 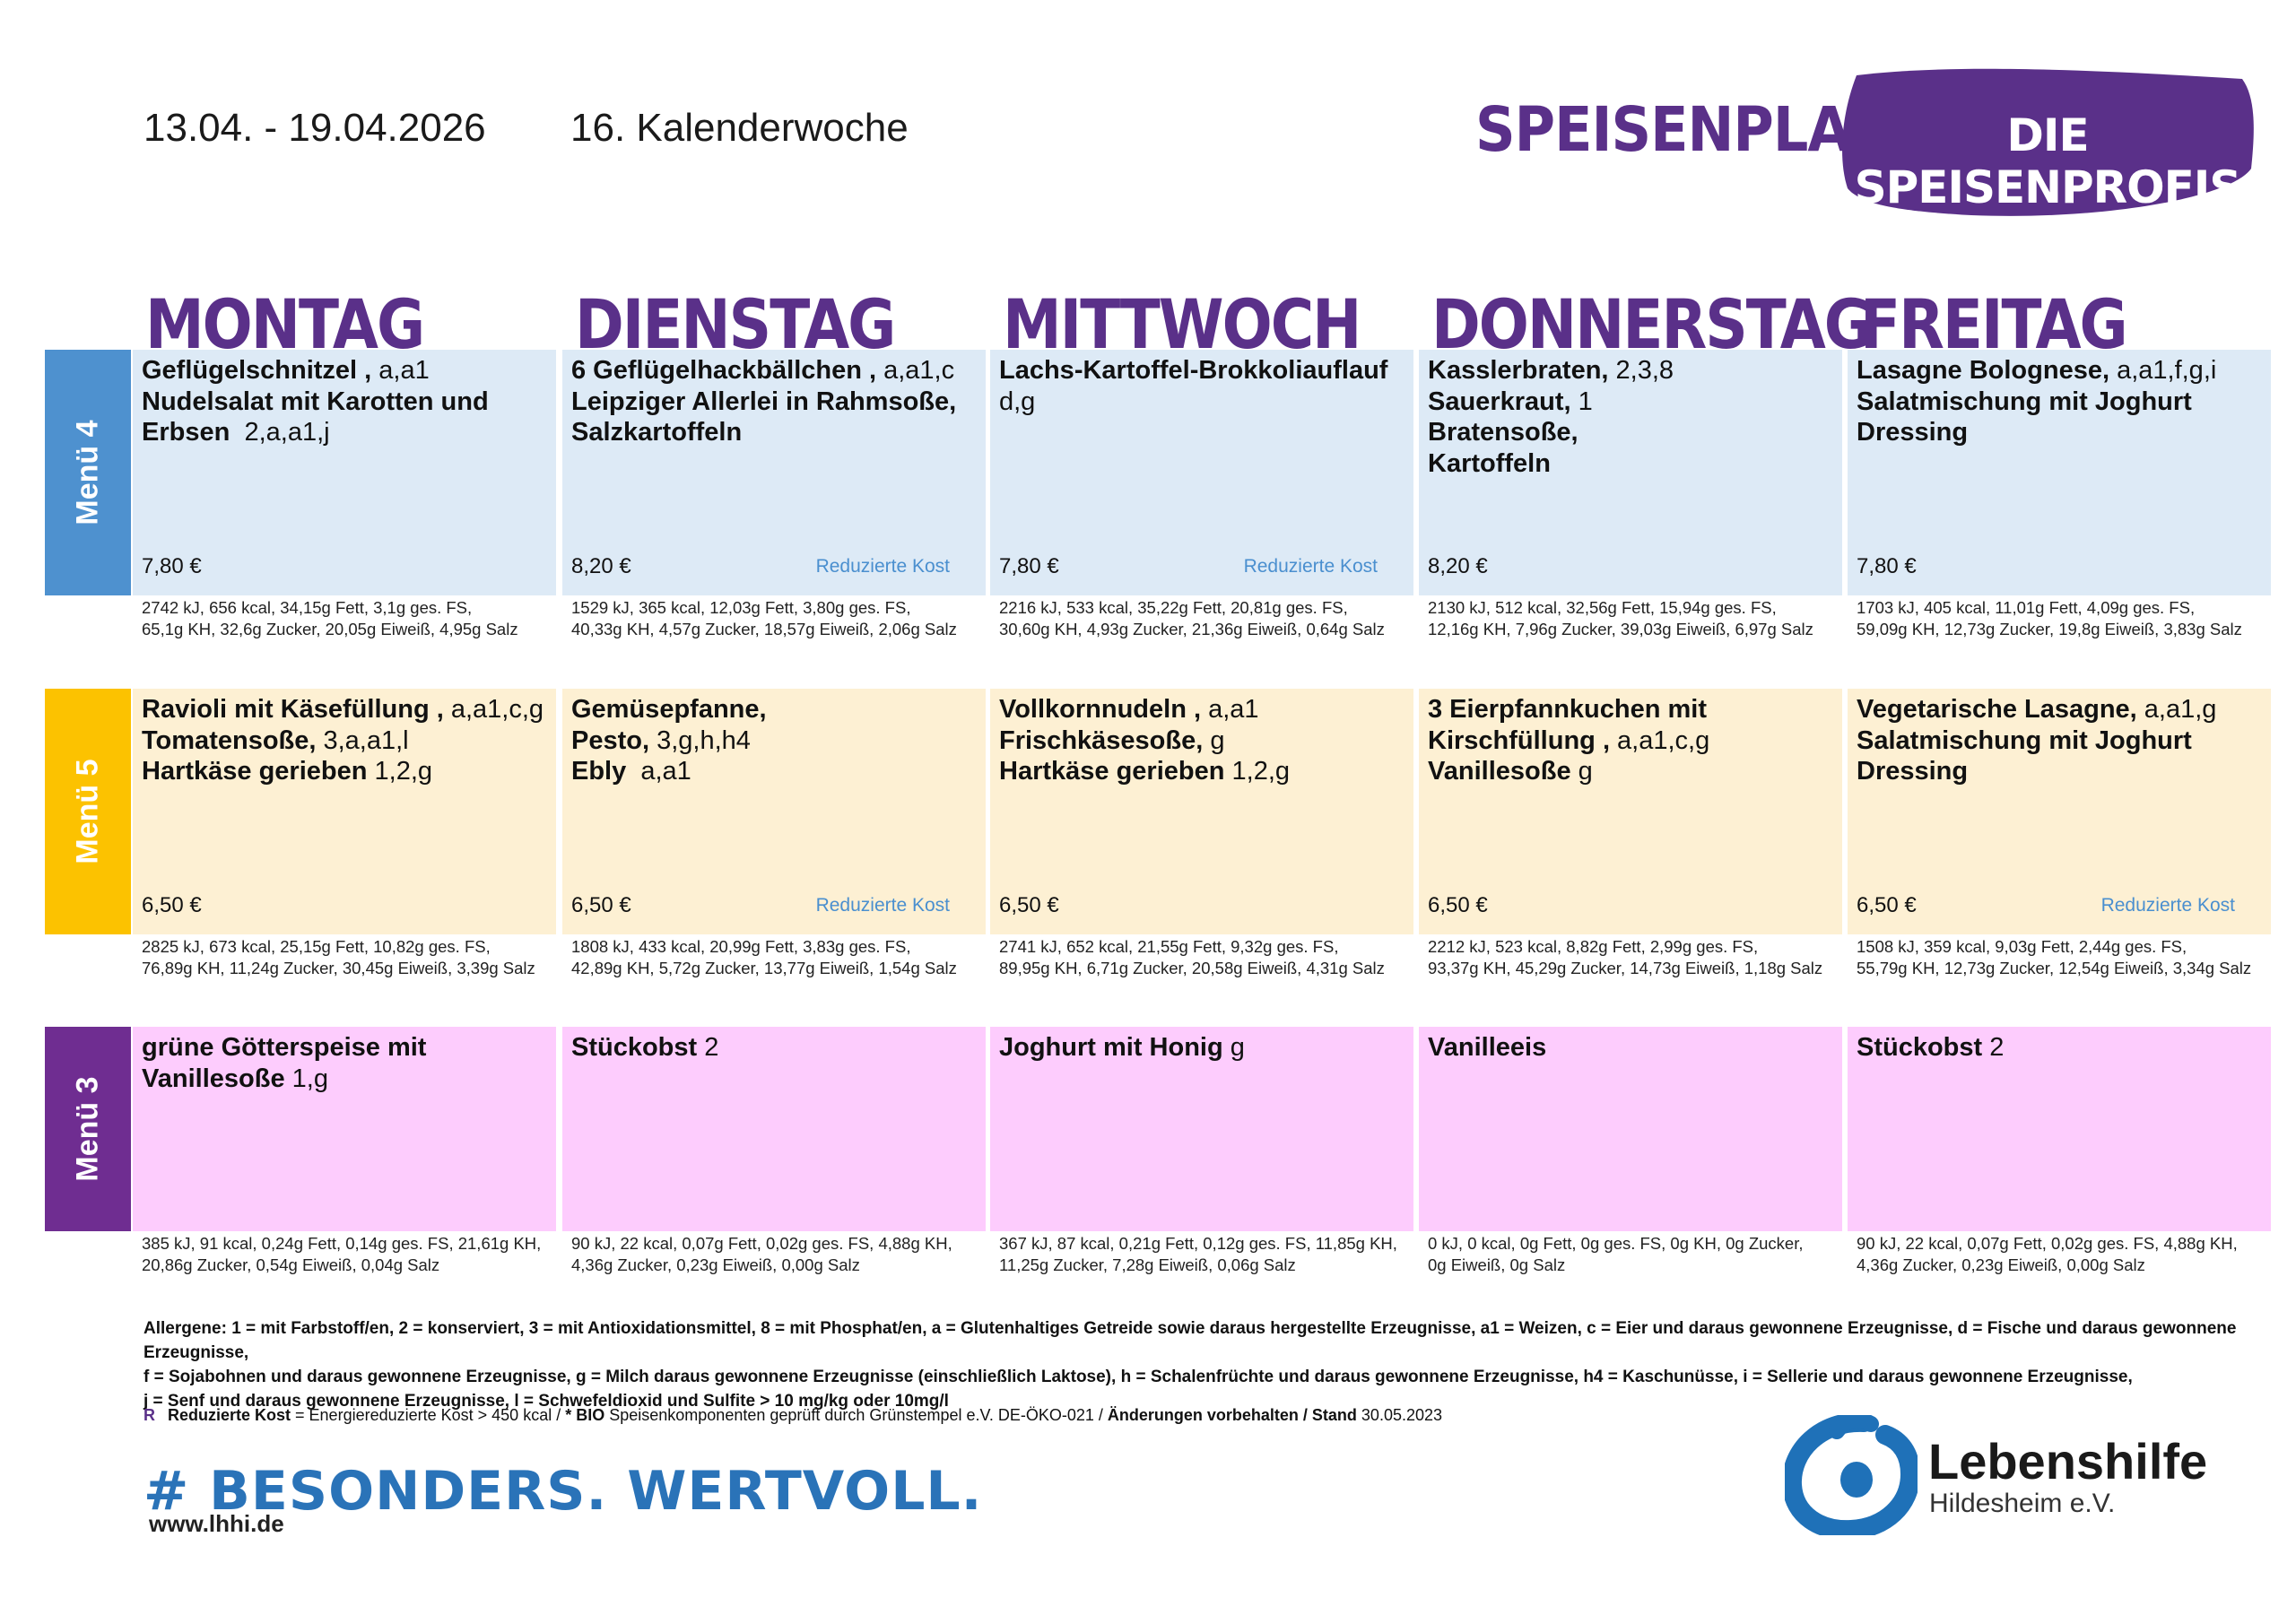 I want to click on brand-badge: DIE SPEISENPROFIS, so click(x=2047, y=143).